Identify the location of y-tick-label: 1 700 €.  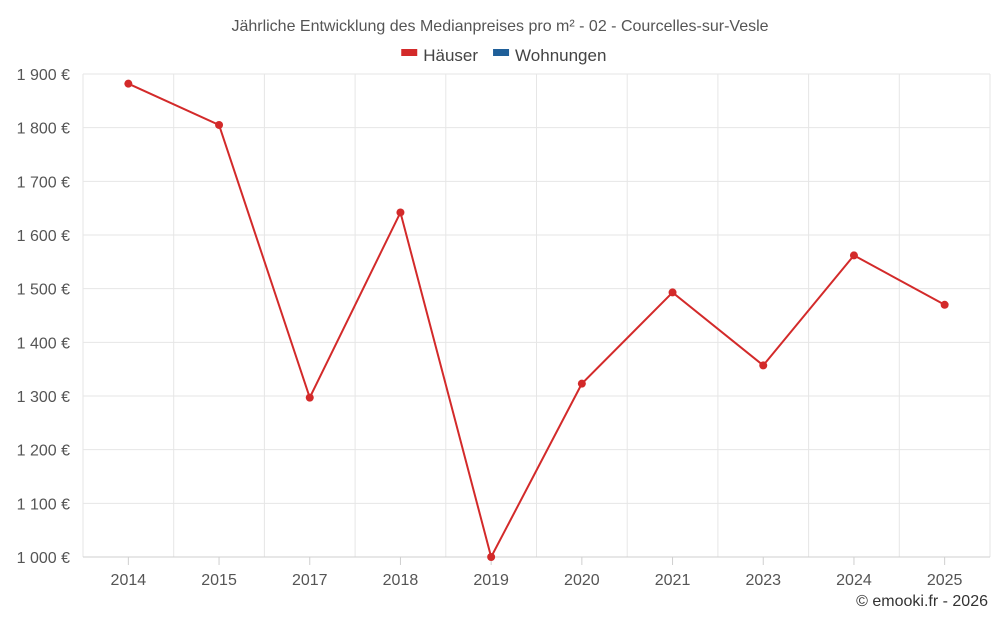
(43, 182).